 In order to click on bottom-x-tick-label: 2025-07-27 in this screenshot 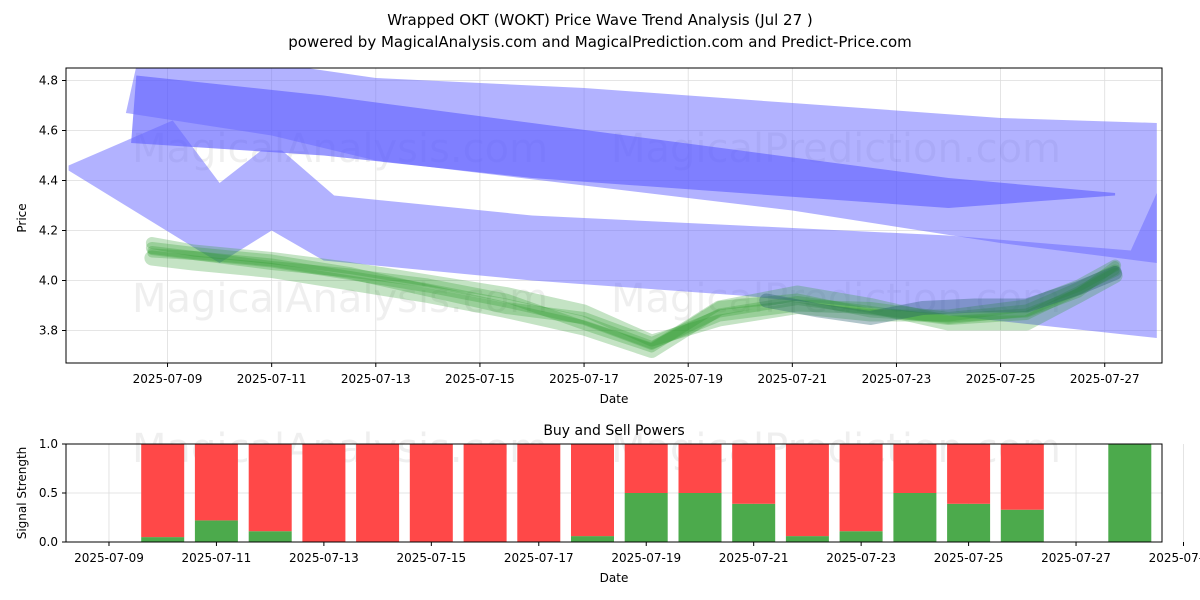, I will do `click(1076, 558)`.